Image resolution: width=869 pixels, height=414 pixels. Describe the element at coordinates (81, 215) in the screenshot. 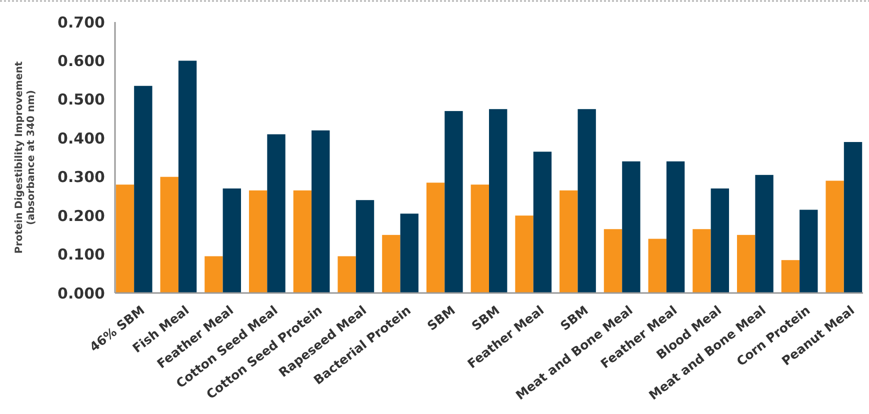

I see `y-tick-label: 0.200` at that location.